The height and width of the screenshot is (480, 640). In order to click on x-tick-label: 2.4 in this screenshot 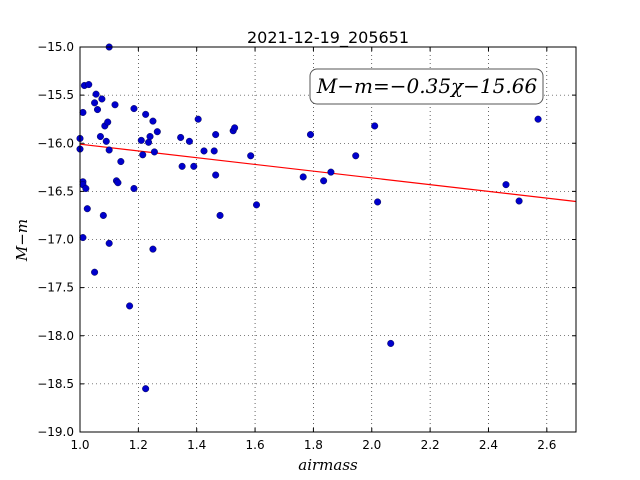, I will do `click(488, 445)`.